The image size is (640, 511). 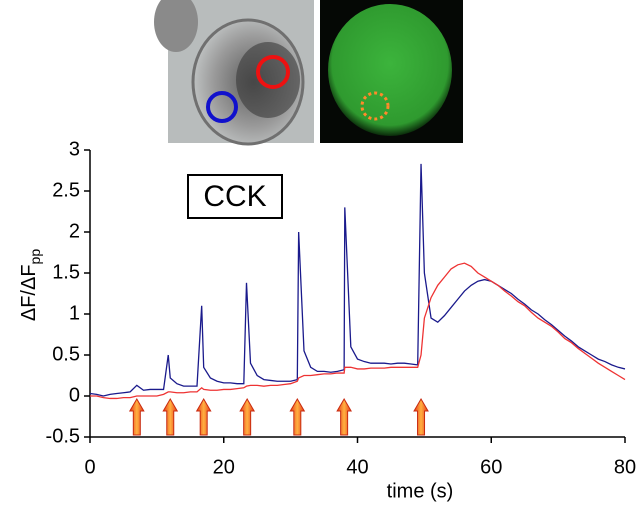 What do you see at coordinates (625, 467) in the screenshot?
I see `x-tick-label: 80` at bounding box center [625, 467].